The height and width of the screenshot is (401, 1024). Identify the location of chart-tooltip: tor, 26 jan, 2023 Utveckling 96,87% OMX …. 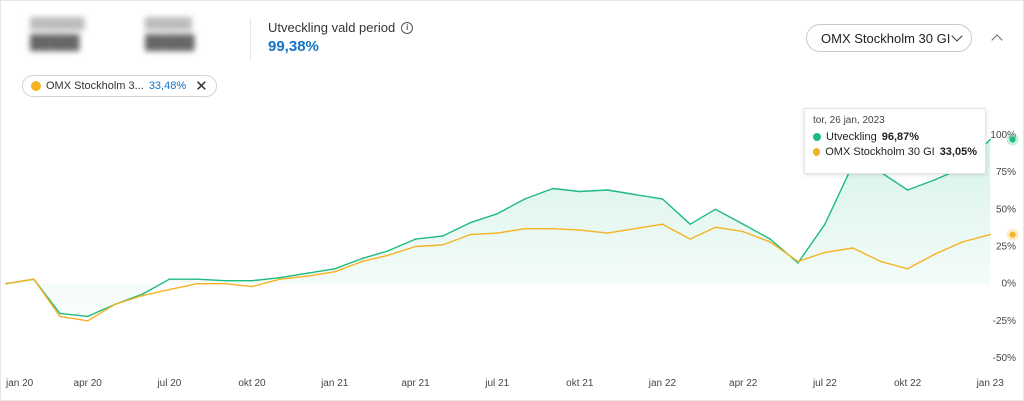
(895, 141).